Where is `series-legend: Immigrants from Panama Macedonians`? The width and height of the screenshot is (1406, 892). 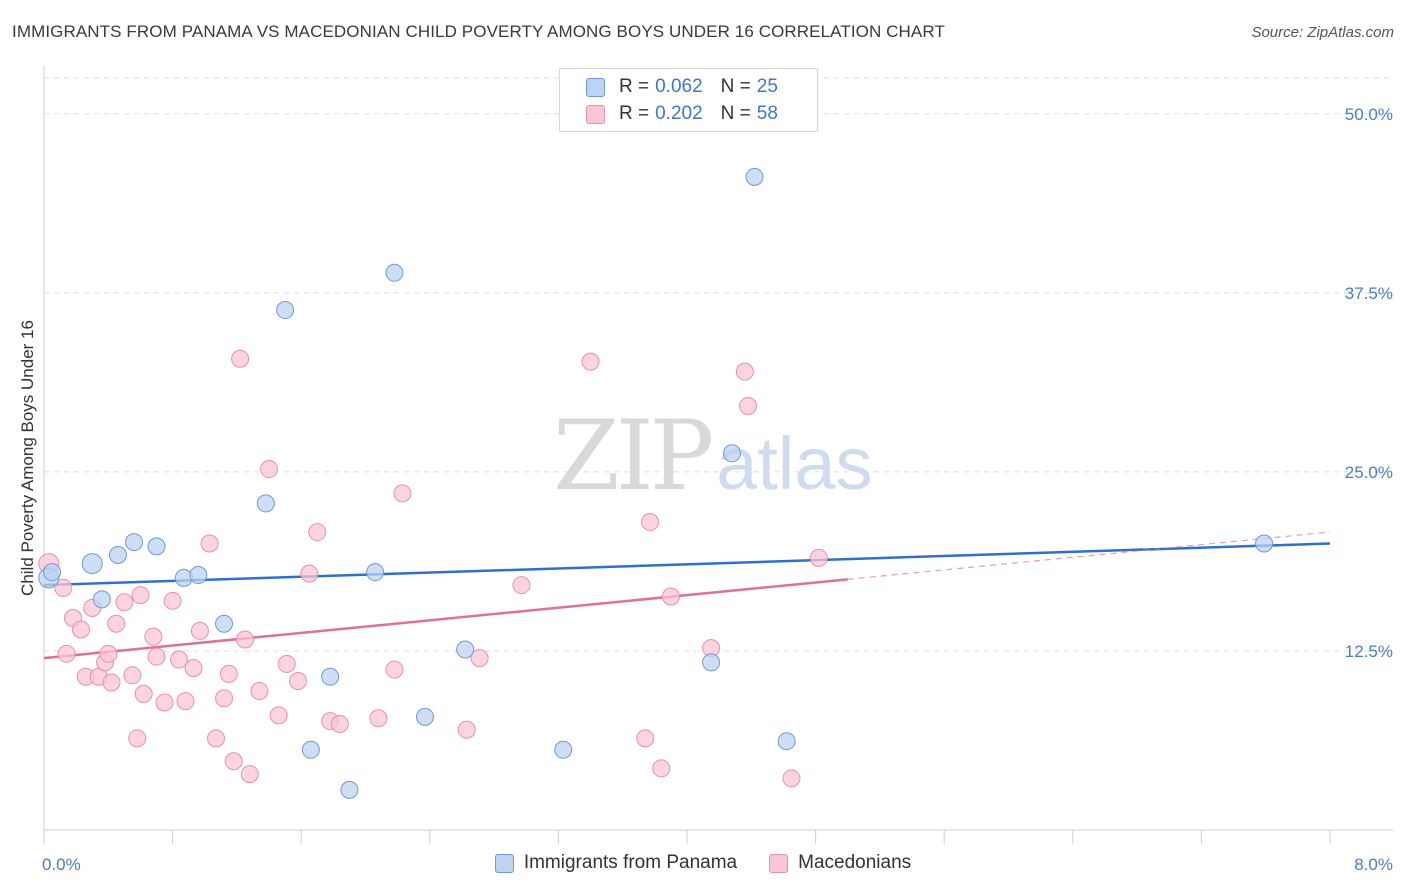
series-legend: Immigrants from Panama Macedonians is located at coordinates (703, 863).